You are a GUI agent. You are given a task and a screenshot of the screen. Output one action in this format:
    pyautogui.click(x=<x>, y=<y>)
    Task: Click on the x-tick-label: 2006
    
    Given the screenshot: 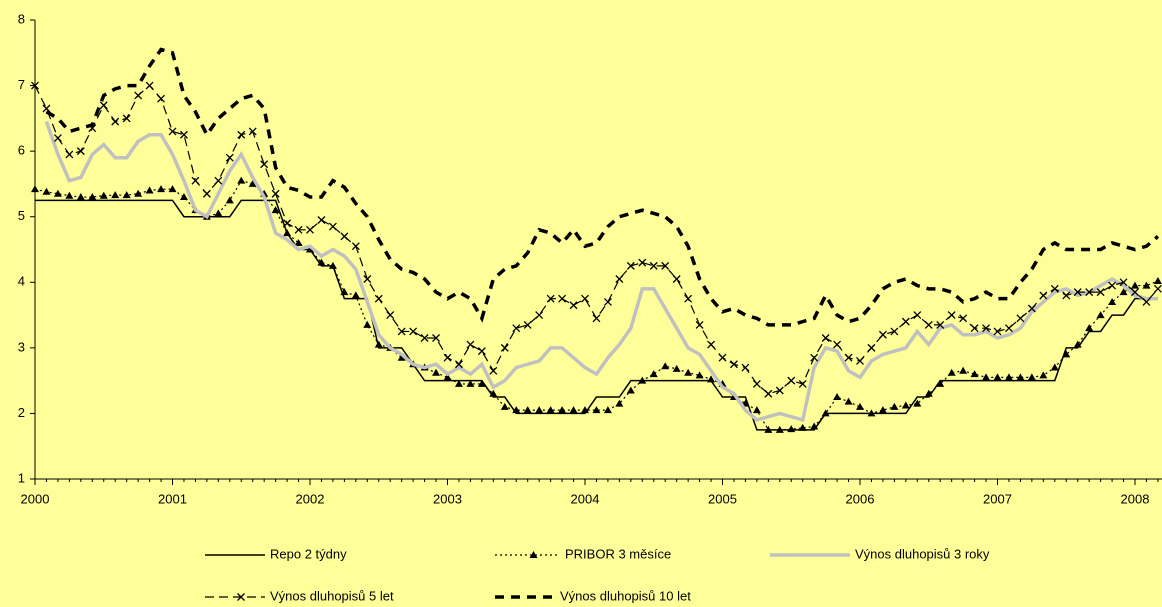 What is the action you would take?
    pyautogui.click(x=860, y=498)
    